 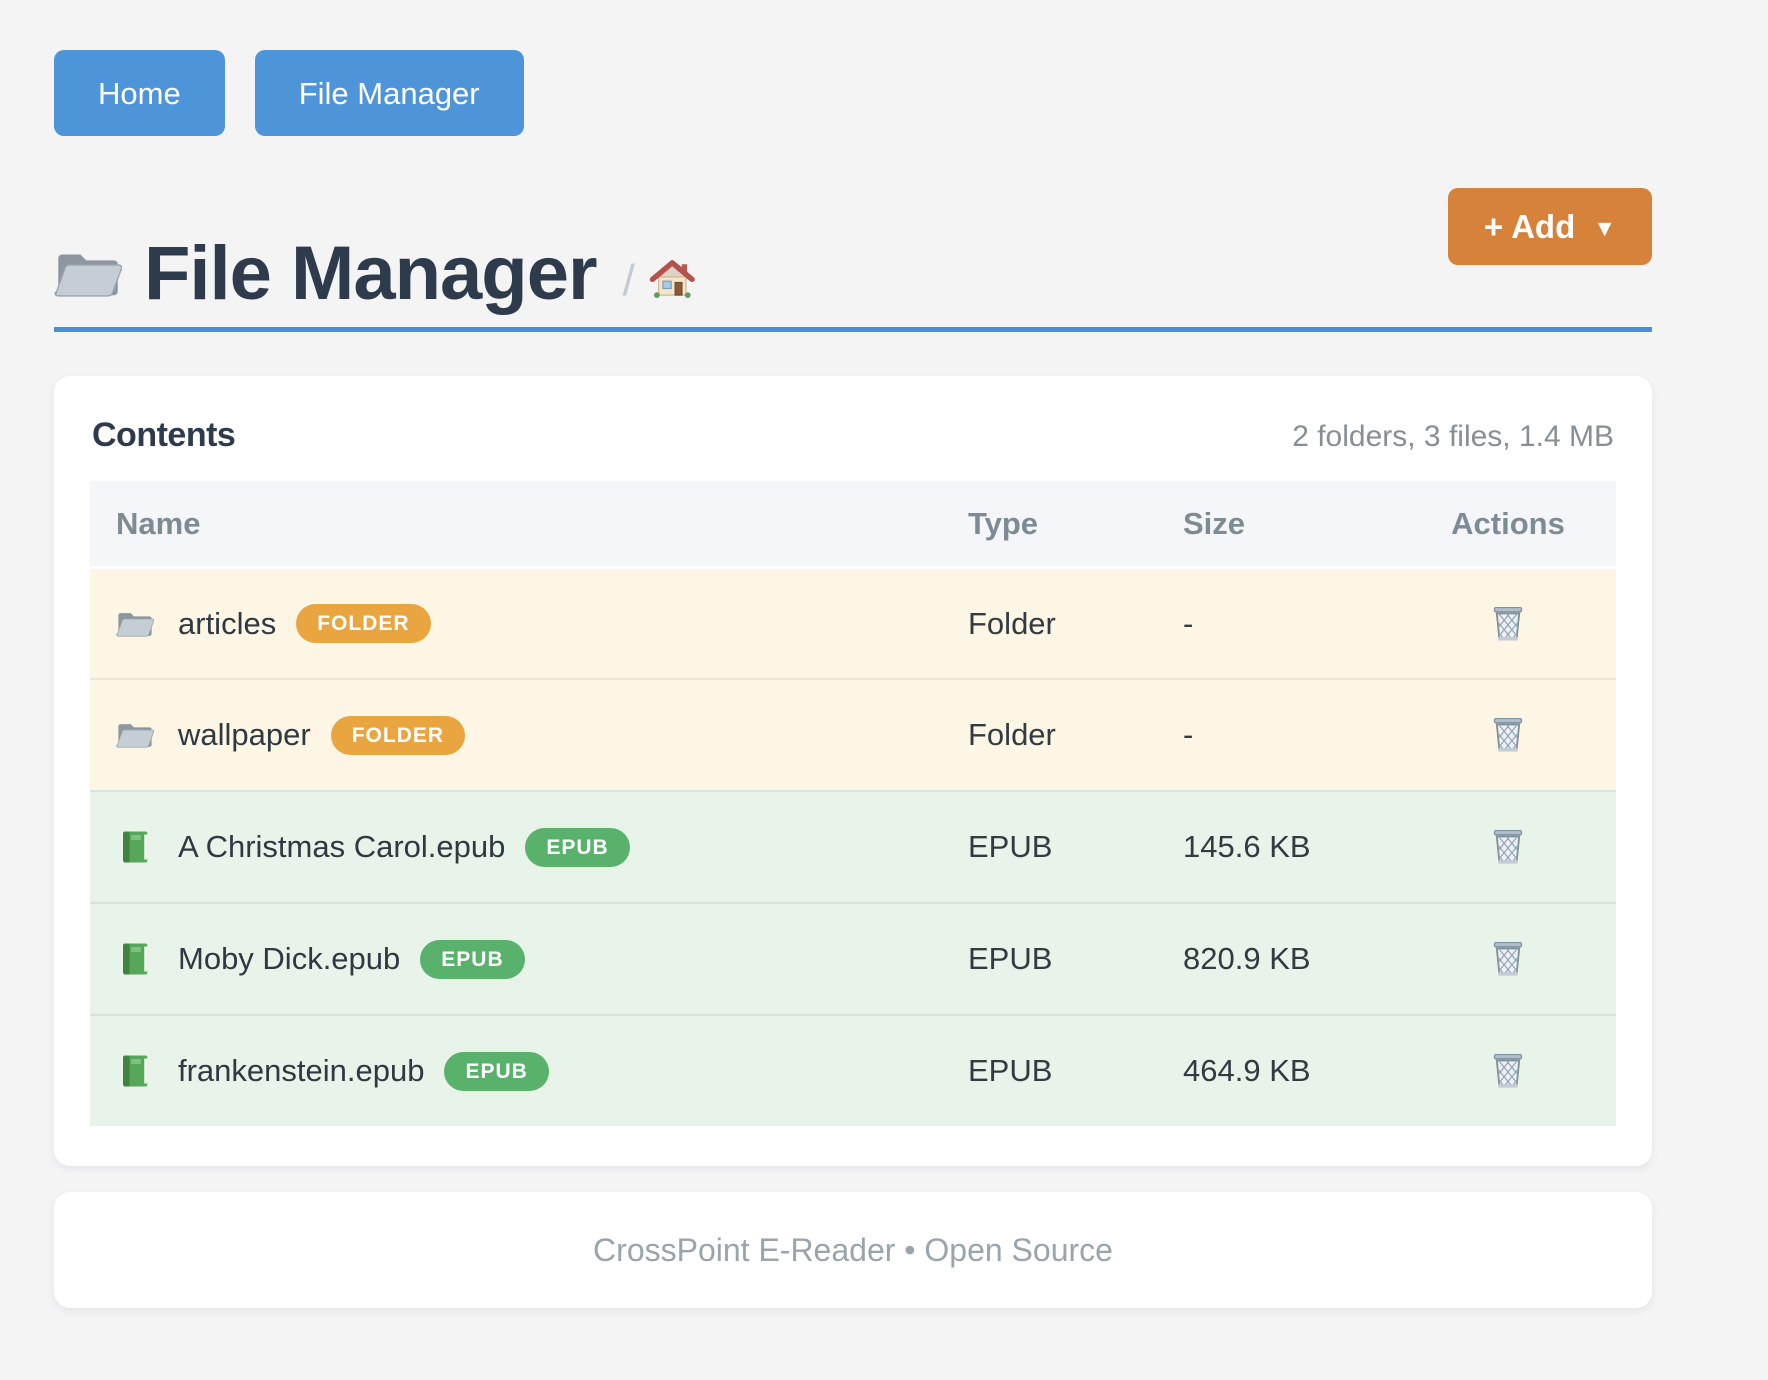 I want to click on caret-down-icon: ▼, so click(x=1604, y=228).